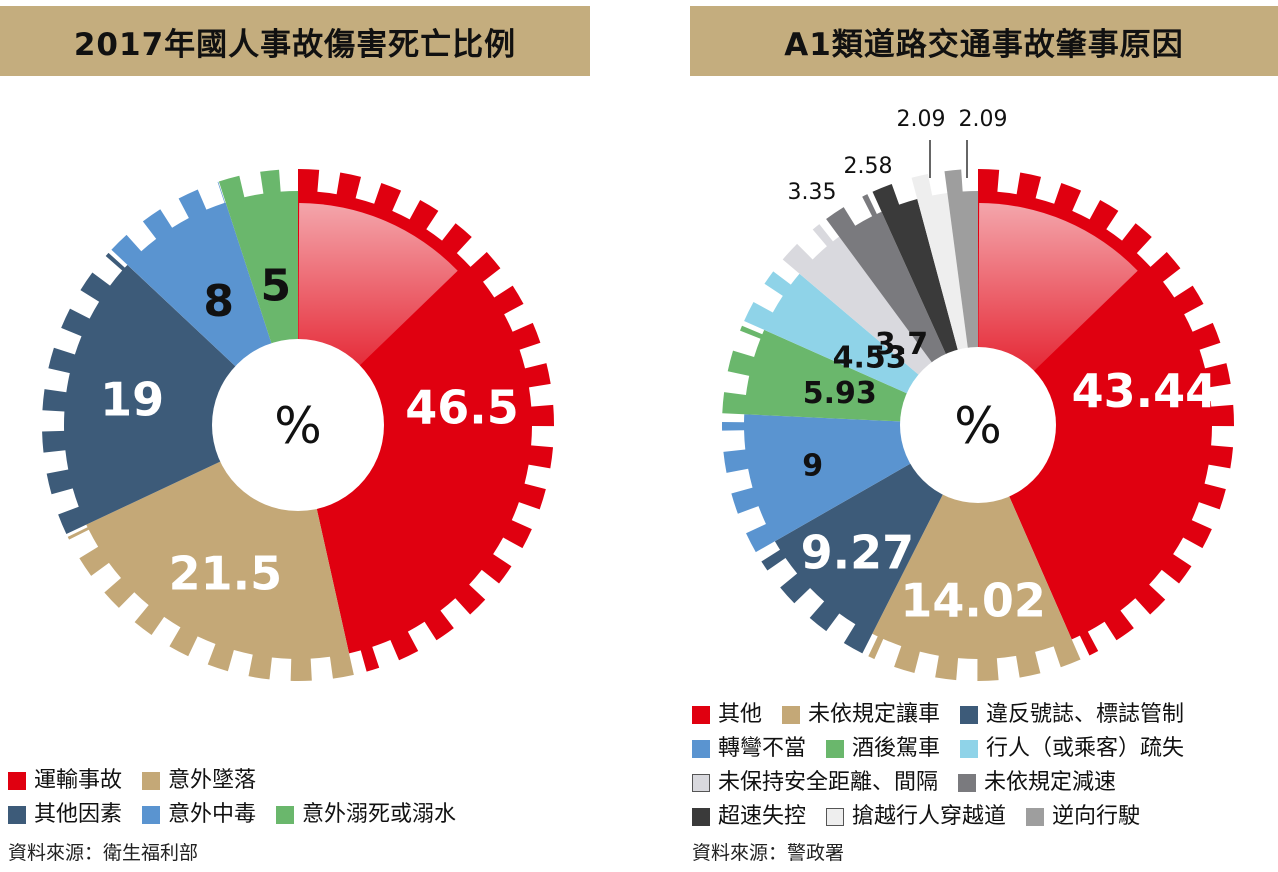 This screenshot has height=872, width=1278. I want to click on data-label-意外溺死或溺水: 5, so click(275, 286).